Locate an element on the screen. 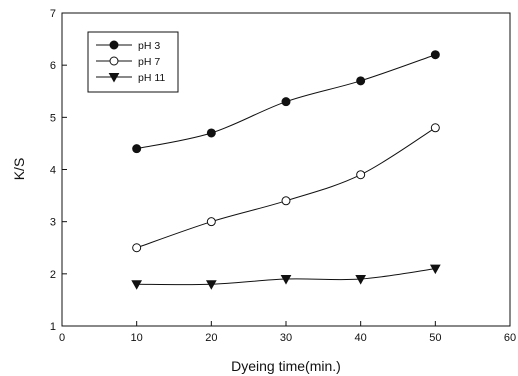 This screenshot has height=376, width=518. x-tick-label: 20 is located at coordinates (211, 338).